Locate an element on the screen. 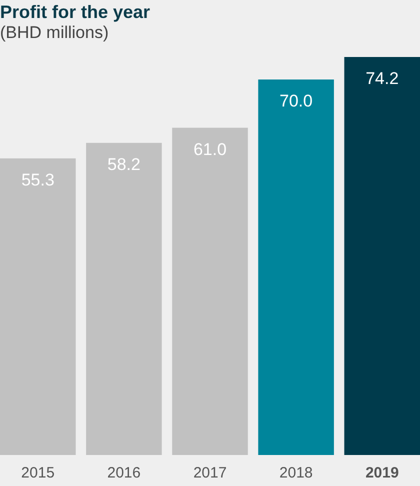 The width and height of the screenshot is (420, 486). data-label: 55.3 is located at coordinates (37, 180).